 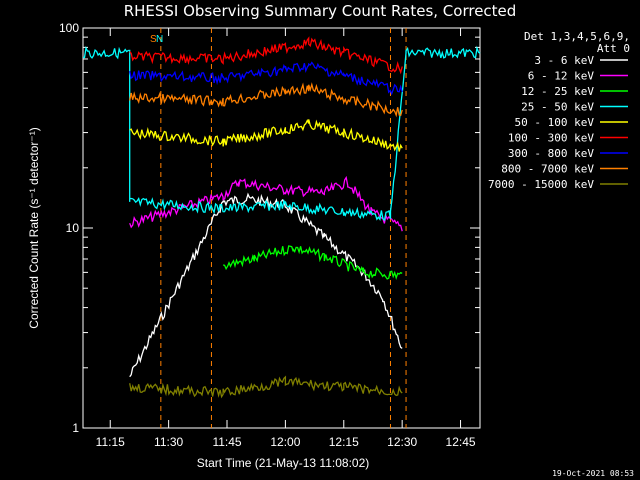 I want to click on y-tick-label: 10, so click(x=73, y=228).